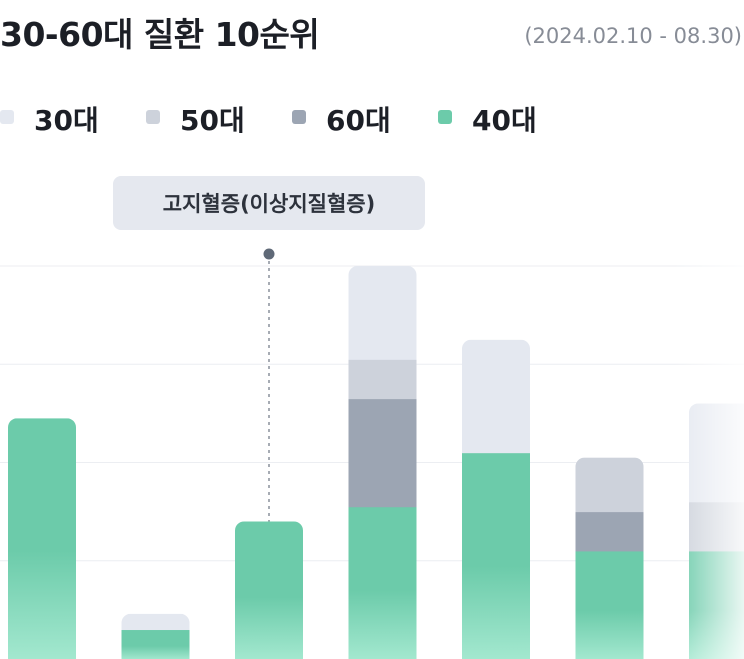 The height and width of the screenshot is (659, 744). What do you see at coordinates (212, 120) in the screenshot?
I see `legend-label-50s: 50대` at bounding box center [212, 120].